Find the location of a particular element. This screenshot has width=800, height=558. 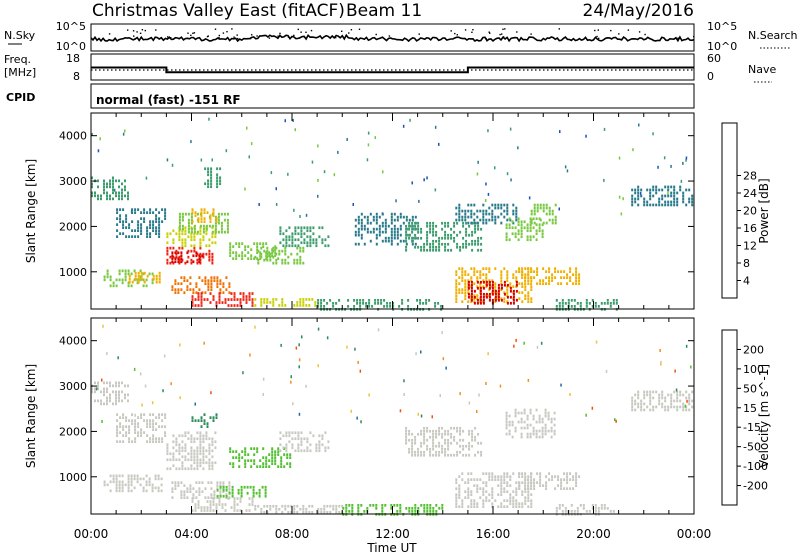

nave-tick-bottom: 0 is located at coordinates (710, 76).